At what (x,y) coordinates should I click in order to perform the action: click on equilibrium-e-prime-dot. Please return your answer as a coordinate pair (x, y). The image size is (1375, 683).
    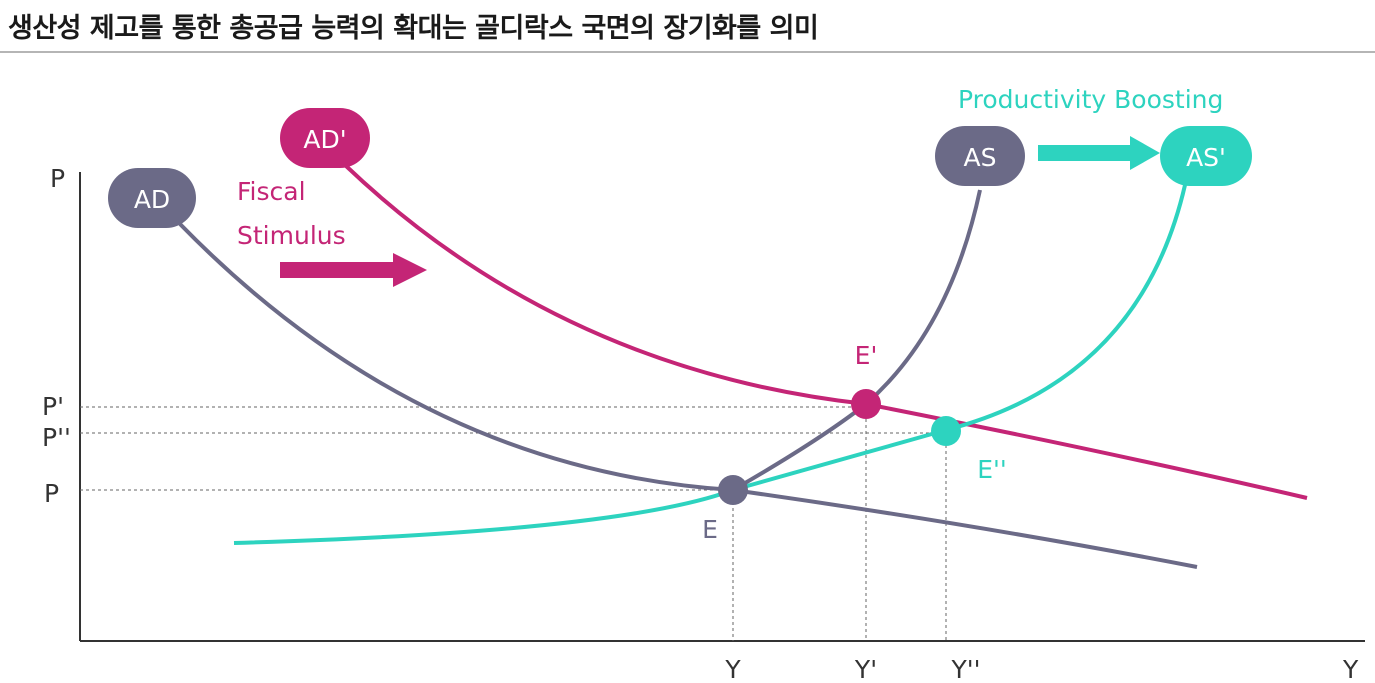
    Looking at the image, I should click on (866, 404).